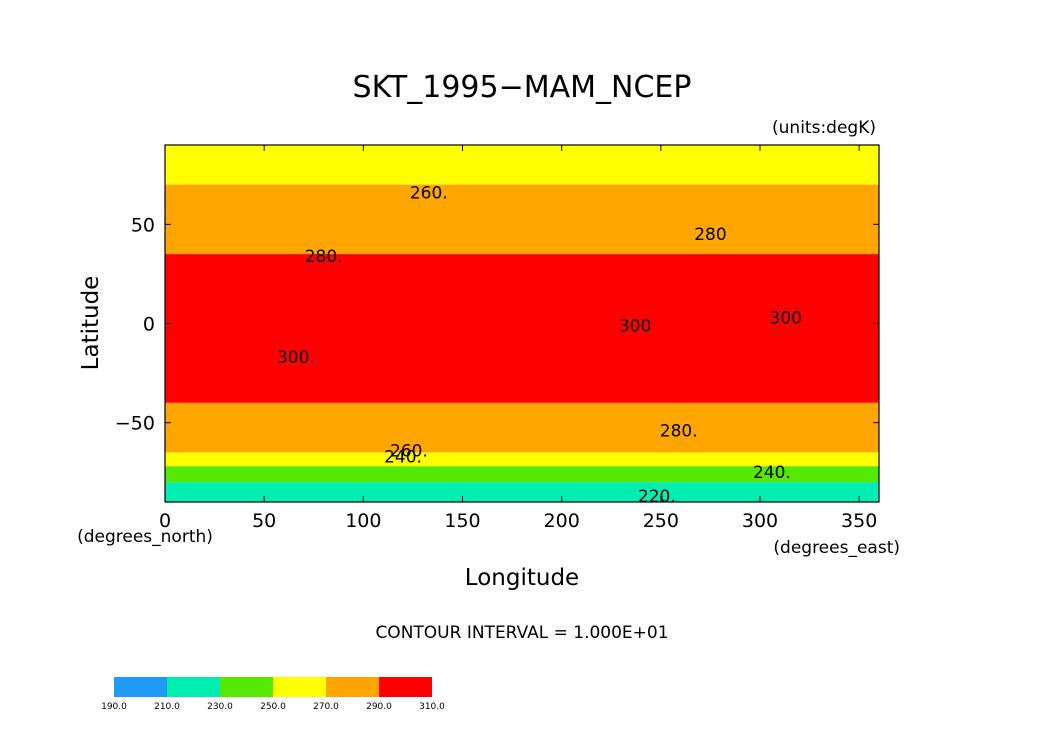 The image size is (1044, 739). I want to click on y-tick-label: 0, so click(149, 325).